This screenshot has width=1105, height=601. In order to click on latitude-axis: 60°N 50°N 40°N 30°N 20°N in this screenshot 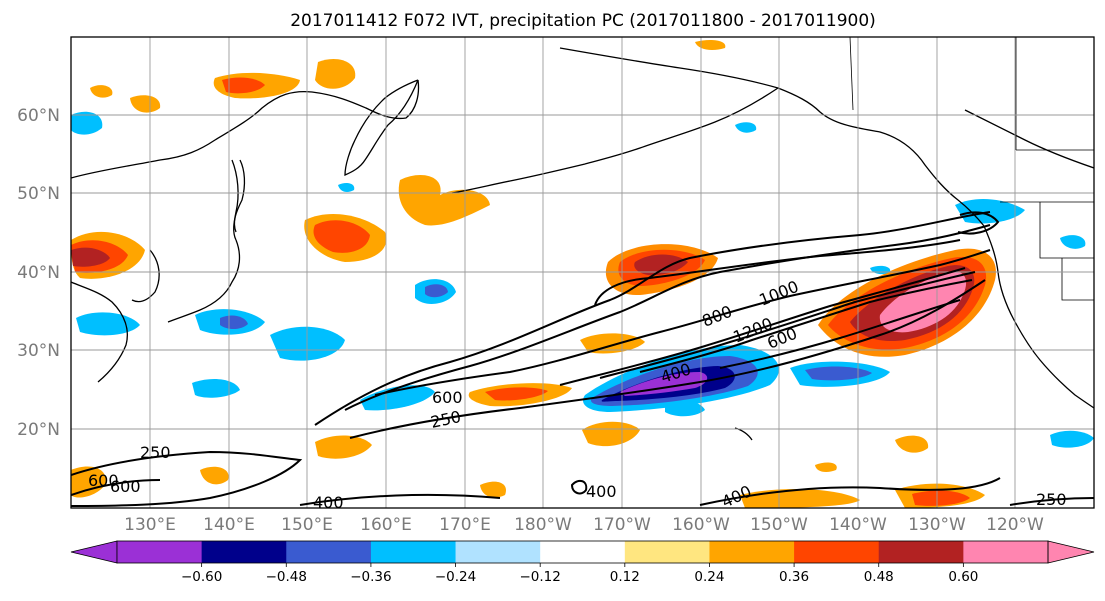, I will do `click(38, 273)`.